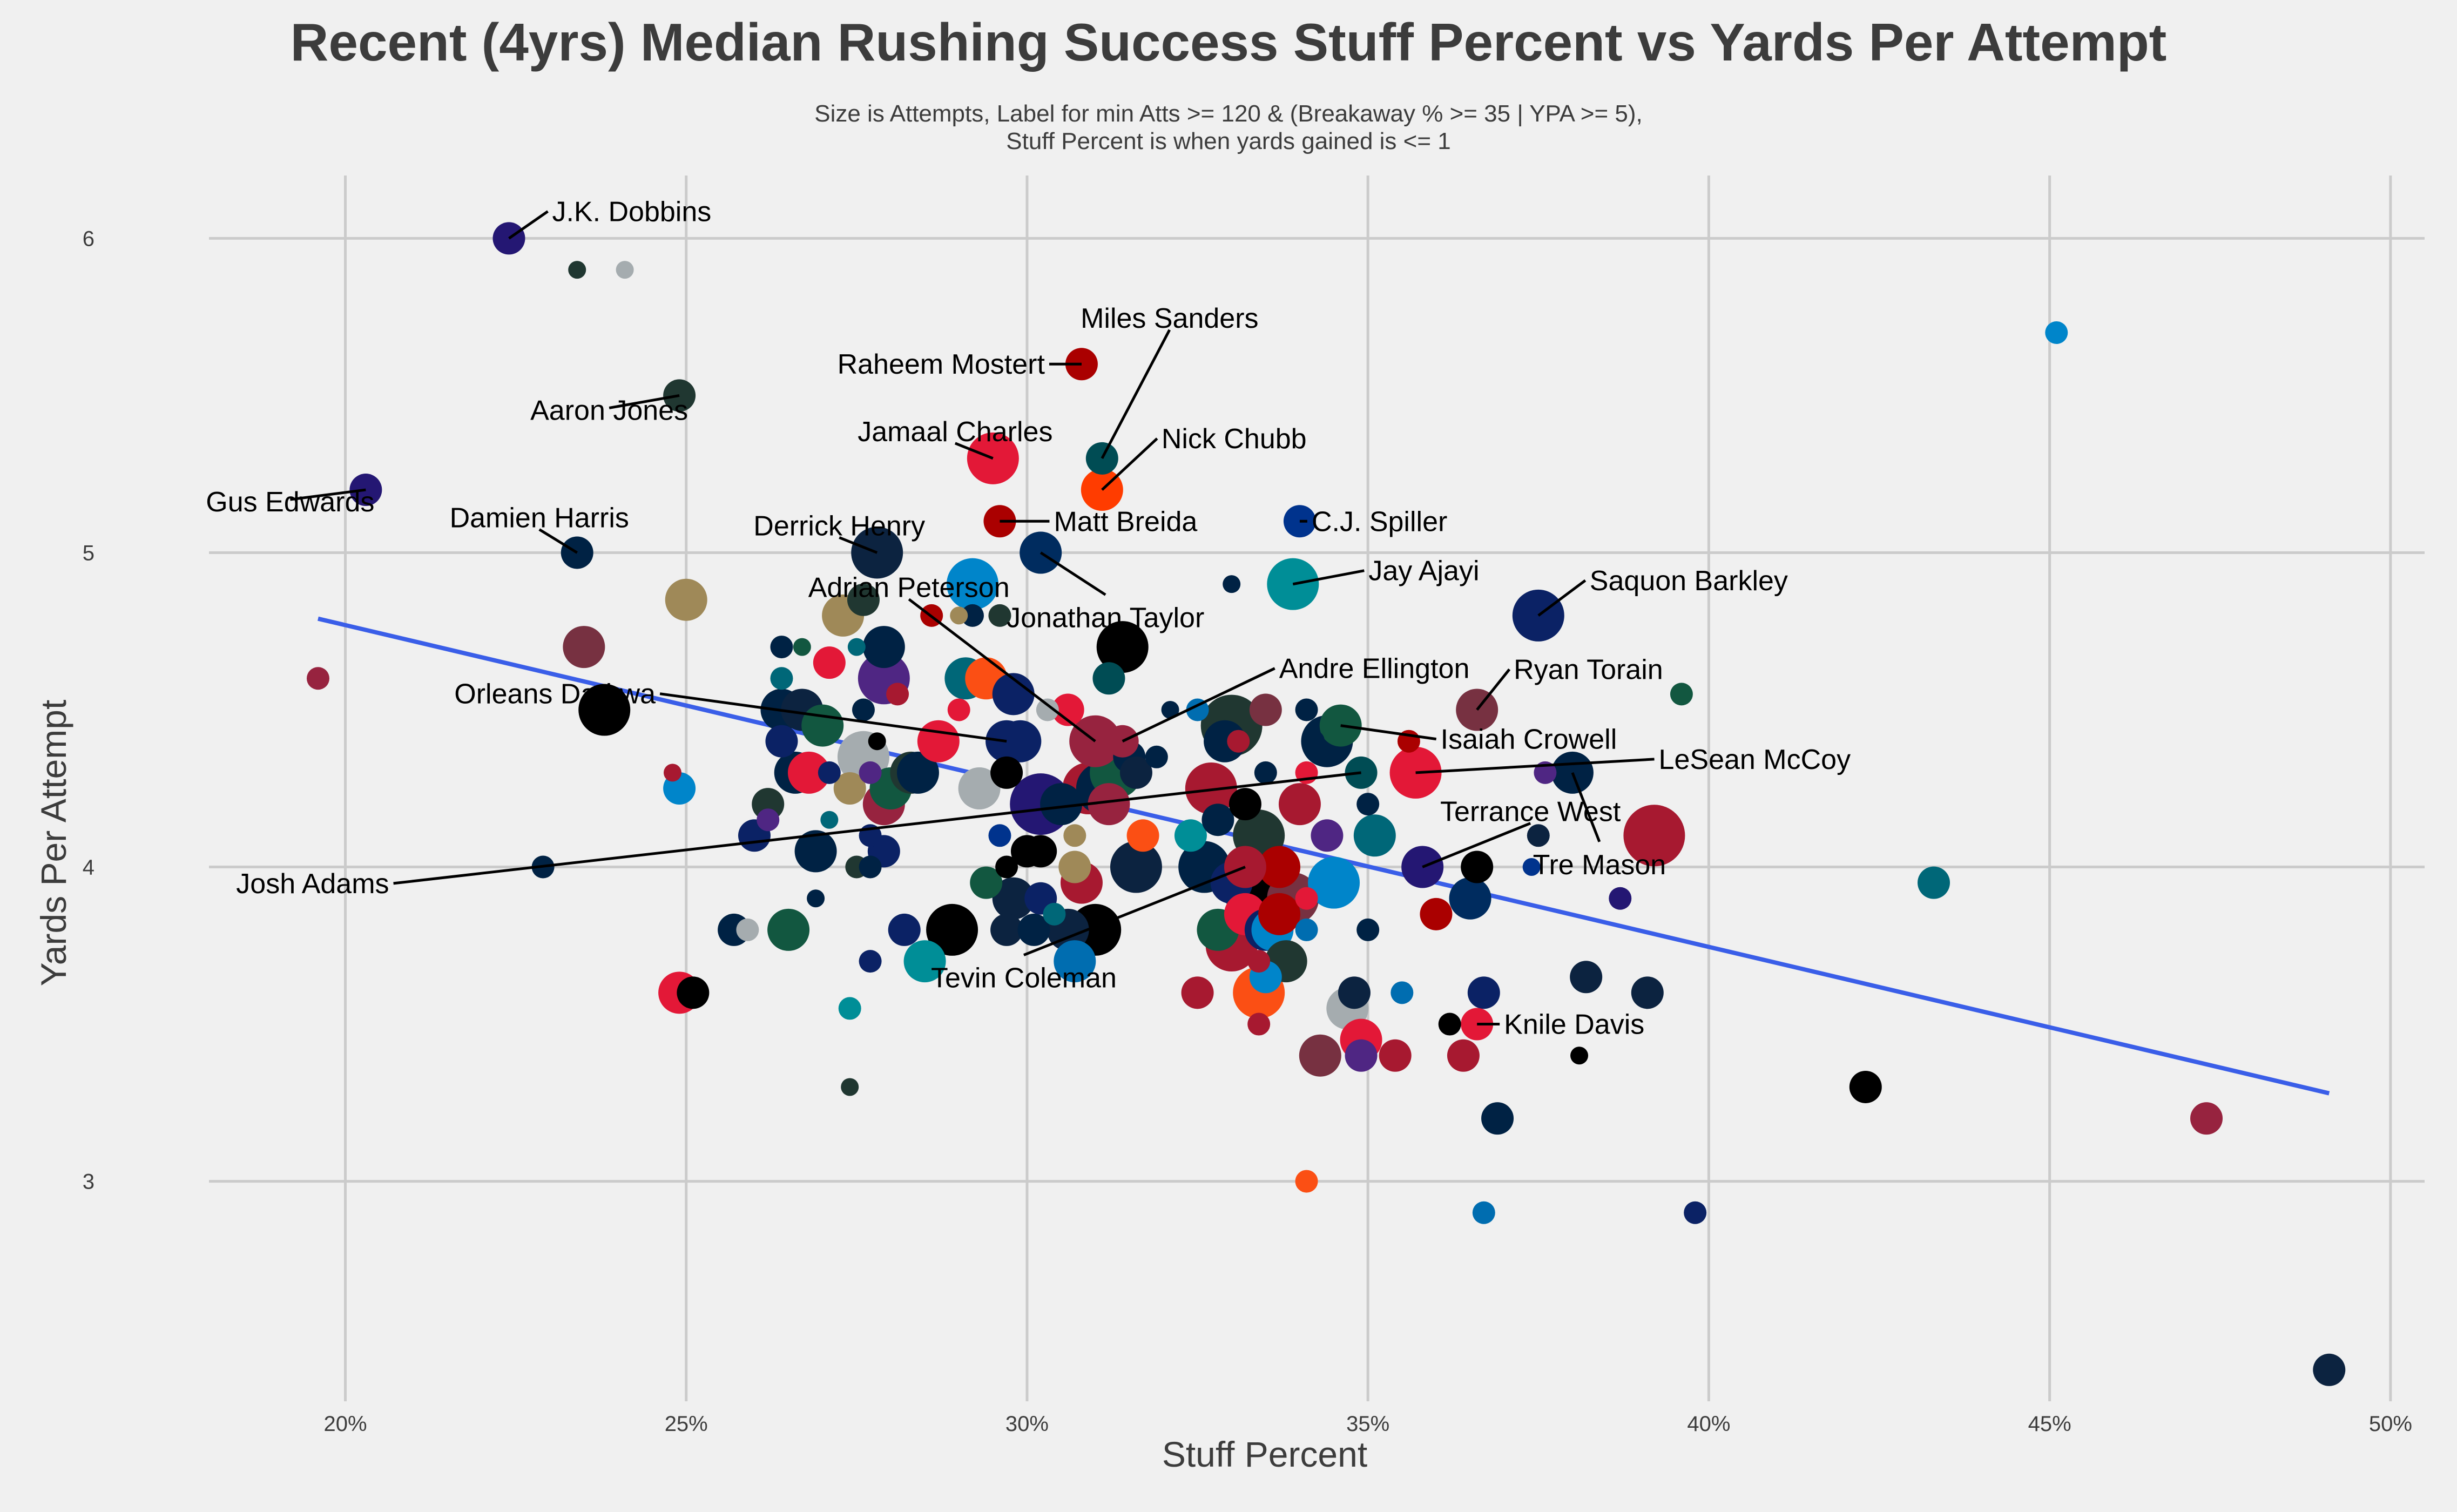 This screenshot has height=1512, width=2457. Describe the element at coordinates (631, 212) in the screenshot. I see `player-label: J.K. Dobbins` at that location.